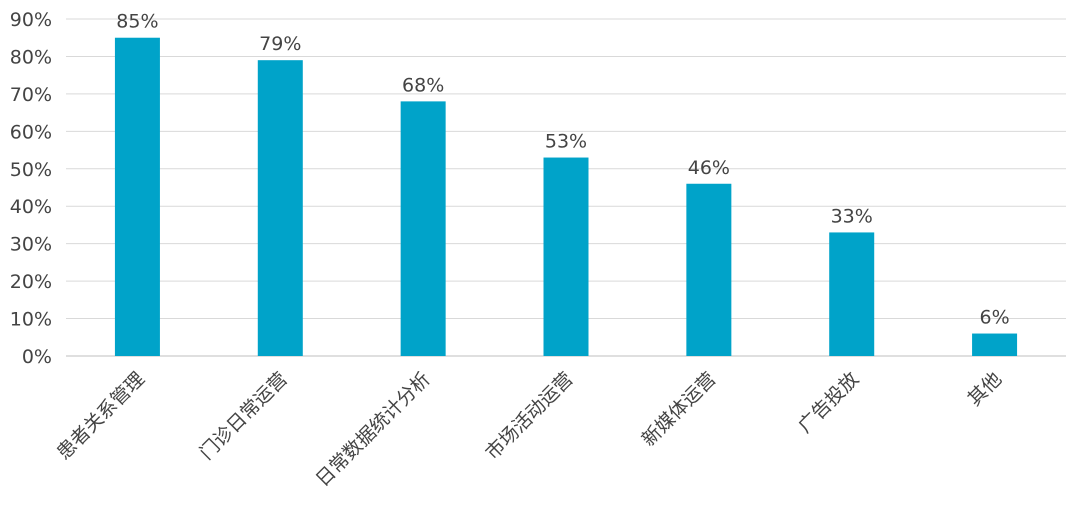 The width and height of the screenshot is (1080, 523). Describe the element at coordinates (31, 282) in the screenshot. I see `y-tick-label: 20%` at that location.